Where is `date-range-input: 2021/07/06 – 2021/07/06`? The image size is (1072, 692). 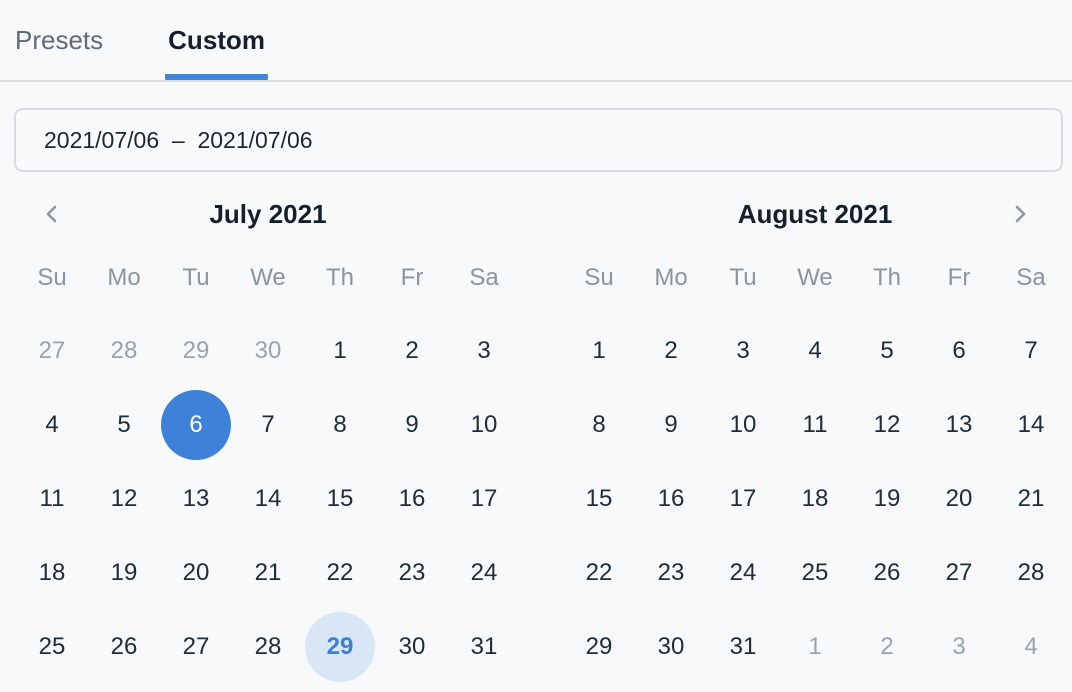 date-range-input: 2021/07/06 – 2021/07/06 is located at coordinates (538, 140).